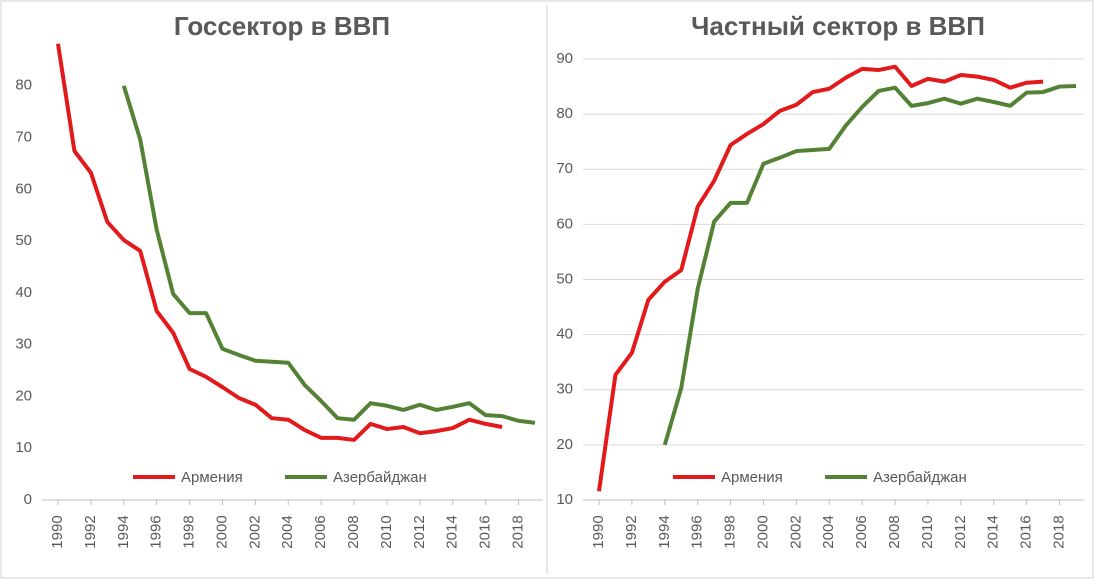 This screenshot has height=579, width=1094. I want to click on y-tick-label: 90, so click(564, 58).